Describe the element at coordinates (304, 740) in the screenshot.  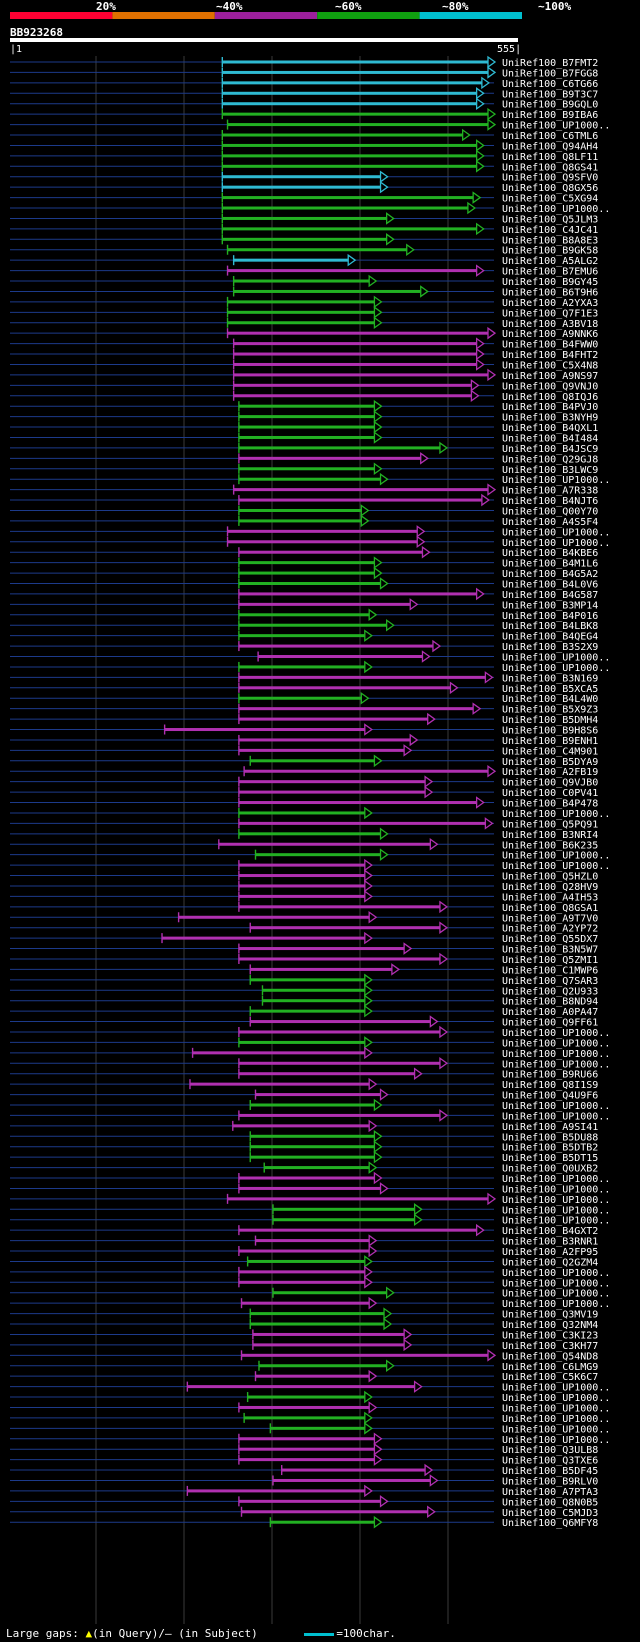
I see `hit-row: UniRef100_B9ENH1` at that location.